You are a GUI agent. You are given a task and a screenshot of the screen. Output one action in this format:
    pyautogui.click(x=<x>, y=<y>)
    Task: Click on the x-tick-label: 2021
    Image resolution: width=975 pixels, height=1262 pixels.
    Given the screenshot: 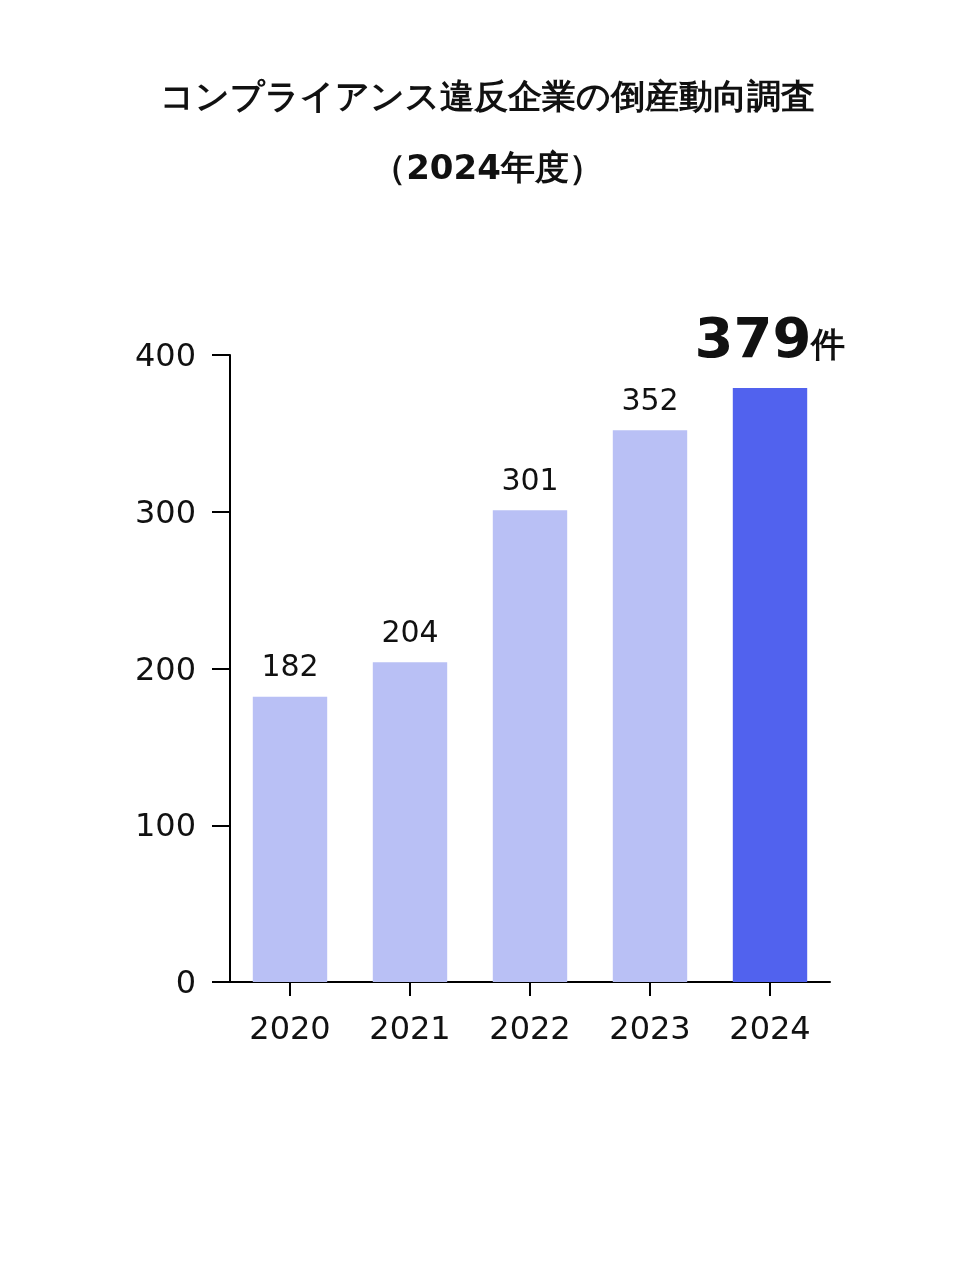 What is the action you would take?
    pyautogui.click(x=410, y=1028)
    